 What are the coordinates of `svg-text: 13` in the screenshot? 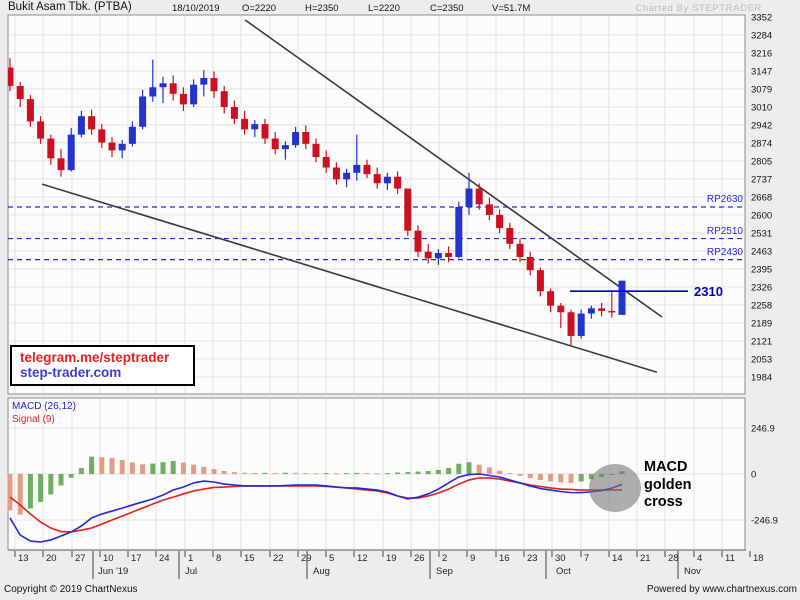 It's located at (23, 558).